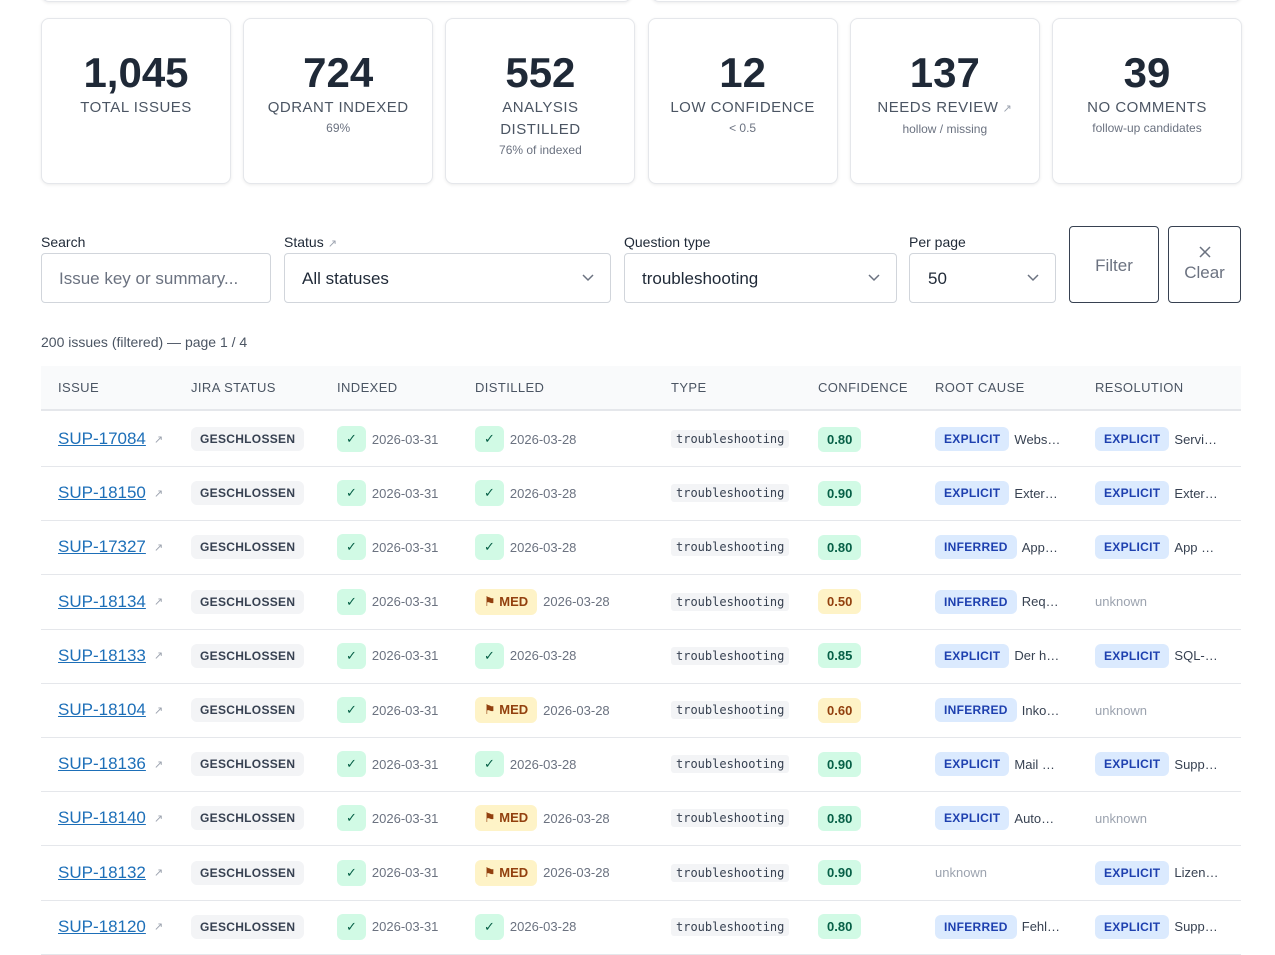  What do you see at coordinates (938, 107) in the screenshot?
I see `stat-label-text: NEEDS REVIEW` at bounding box center [938, 107].